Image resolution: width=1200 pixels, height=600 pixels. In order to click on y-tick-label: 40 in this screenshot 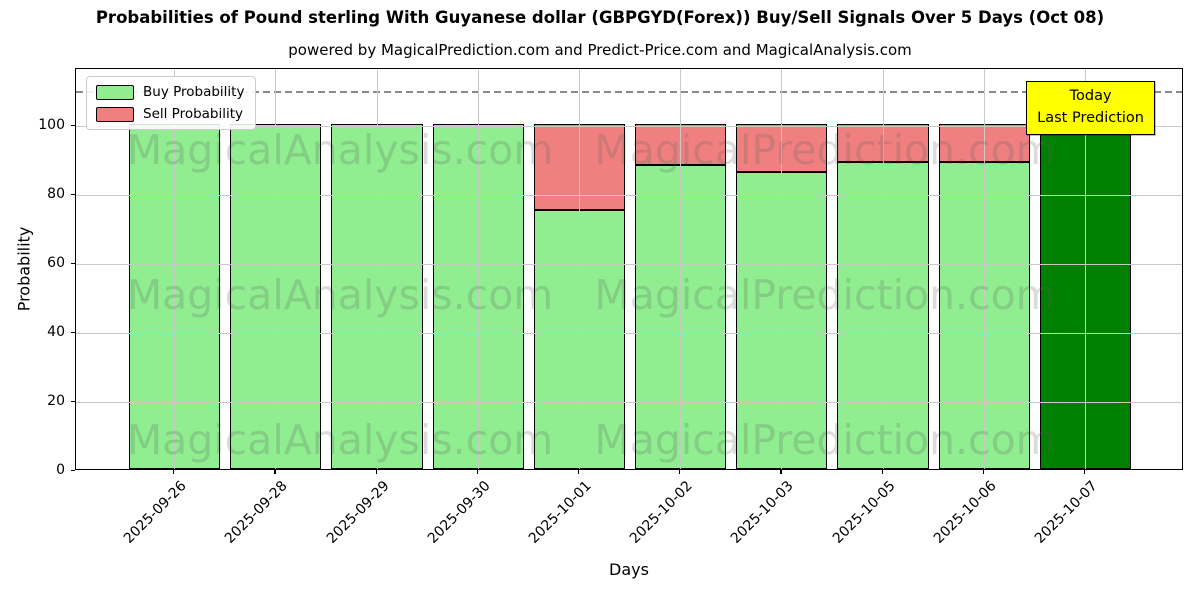, I will do `click(56, 331)`.